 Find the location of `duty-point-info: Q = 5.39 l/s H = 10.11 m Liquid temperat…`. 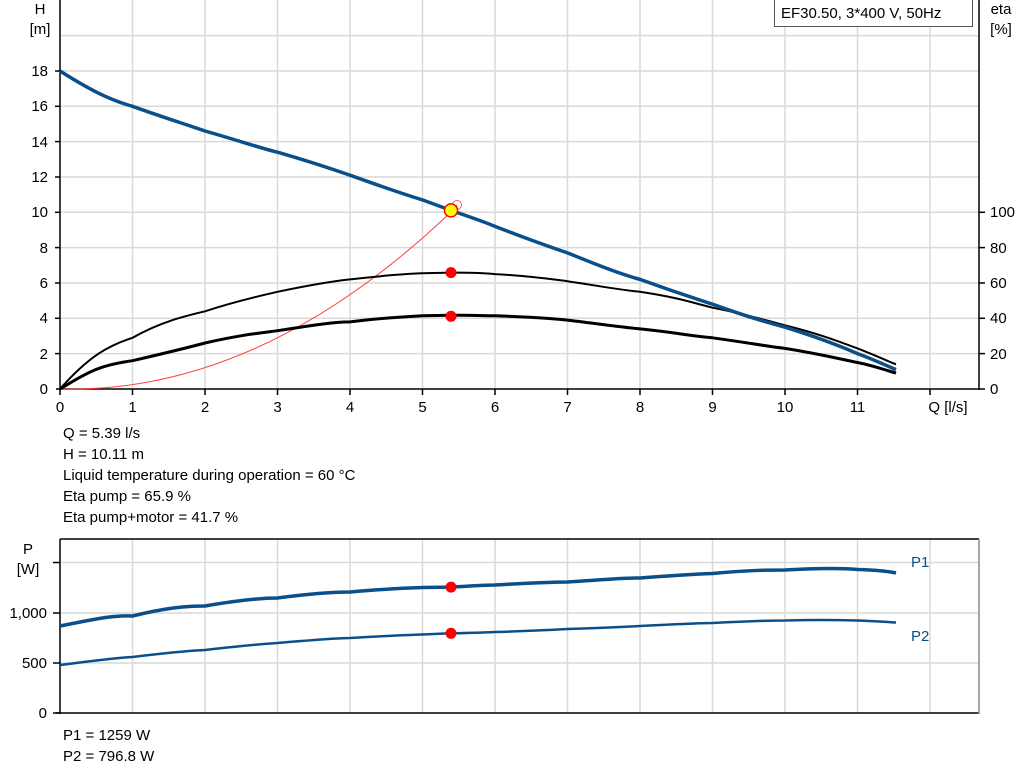

duty-point-info: Q = 5.39 l/s H = 10.11 m Liquid temperat… is located at coordinates (209, 475).